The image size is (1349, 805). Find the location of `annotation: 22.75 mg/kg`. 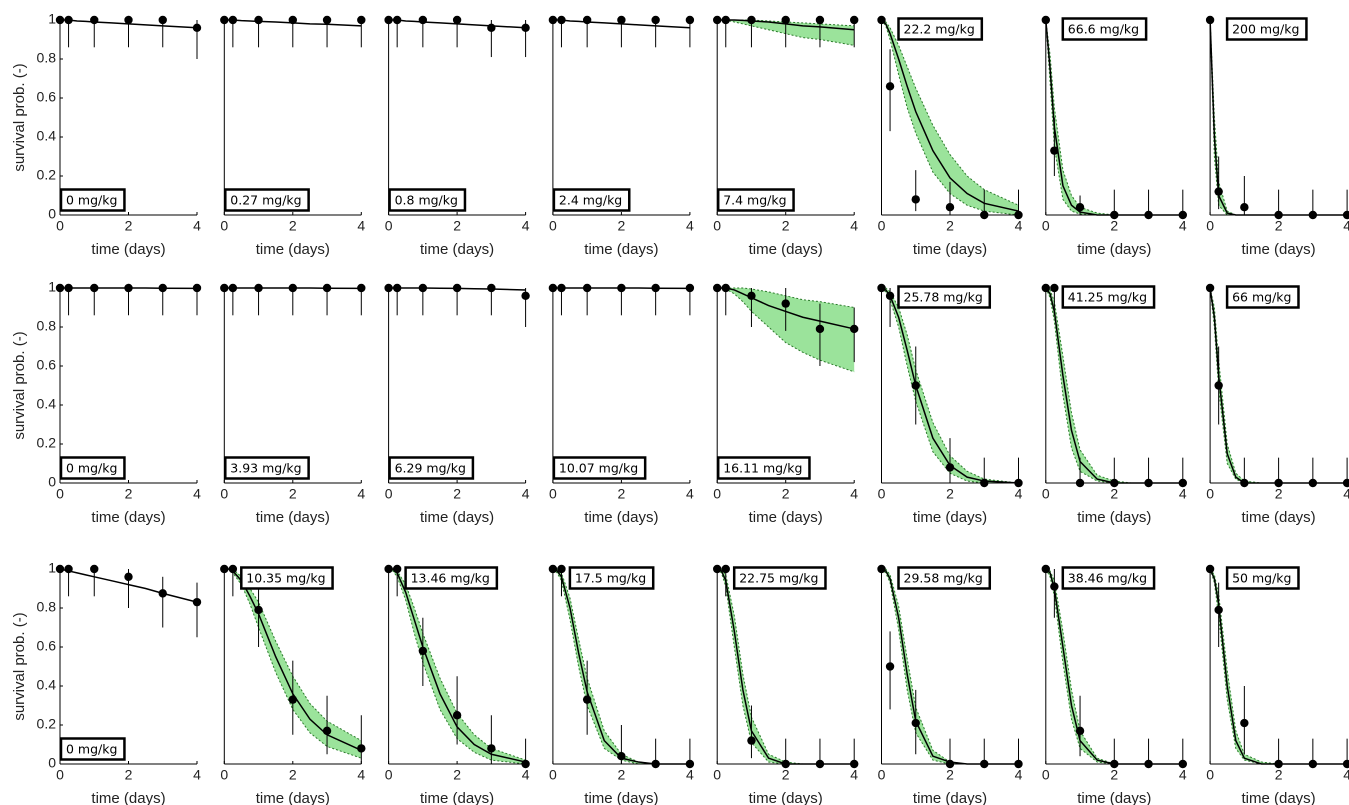

annotation: 22.75 mg/kg is located at coordinates (778, 578).